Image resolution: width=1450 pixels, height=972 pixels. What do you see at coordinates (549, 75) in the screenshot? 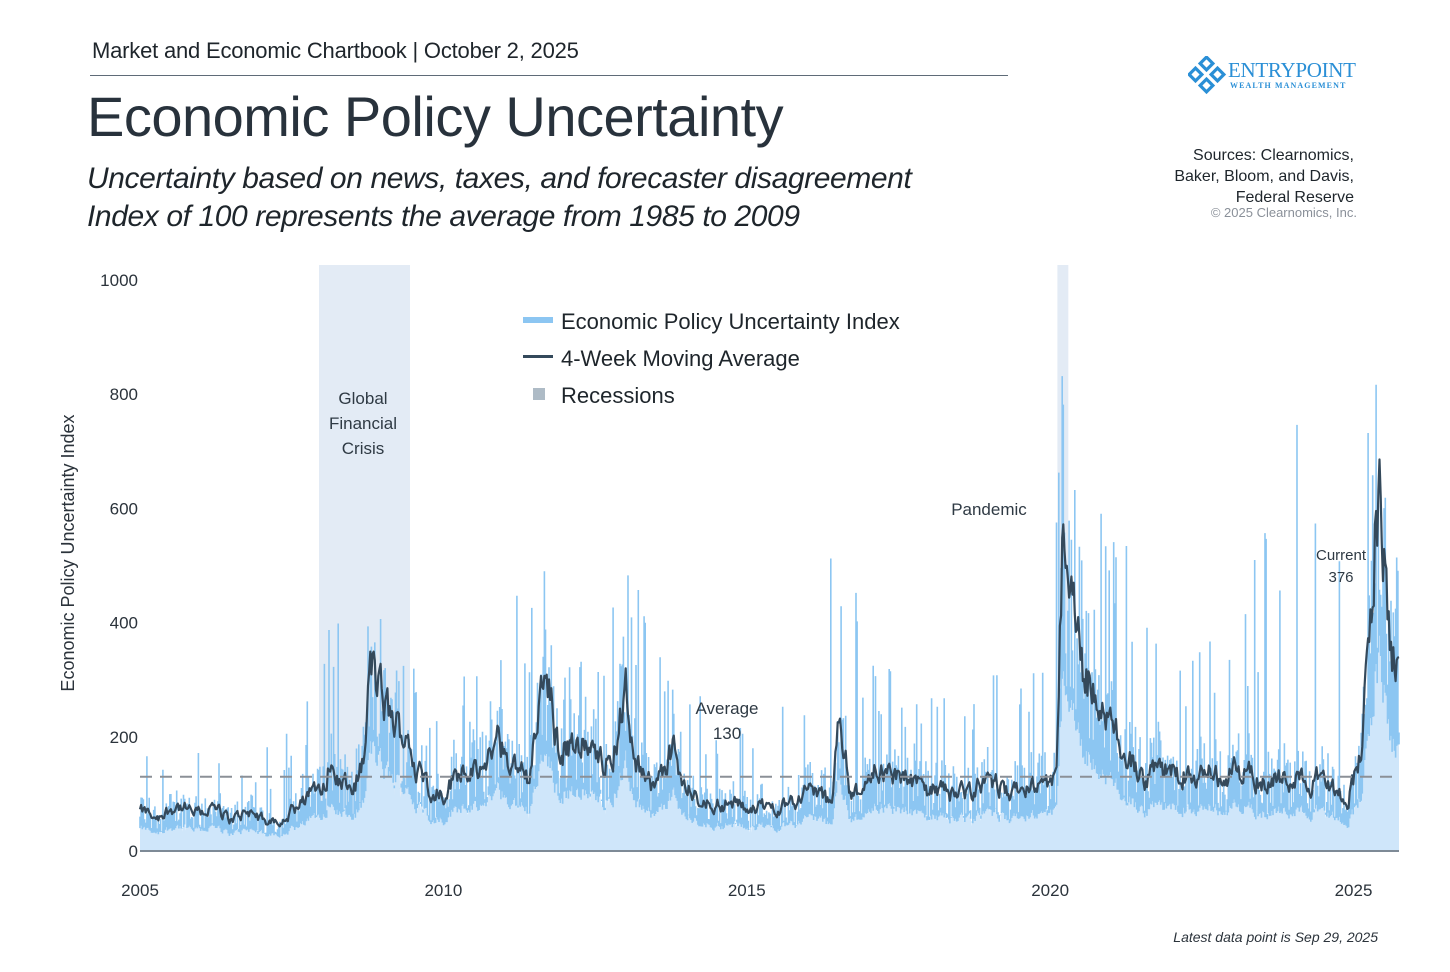
I see `header-divider` at bounding box center [549, 75].